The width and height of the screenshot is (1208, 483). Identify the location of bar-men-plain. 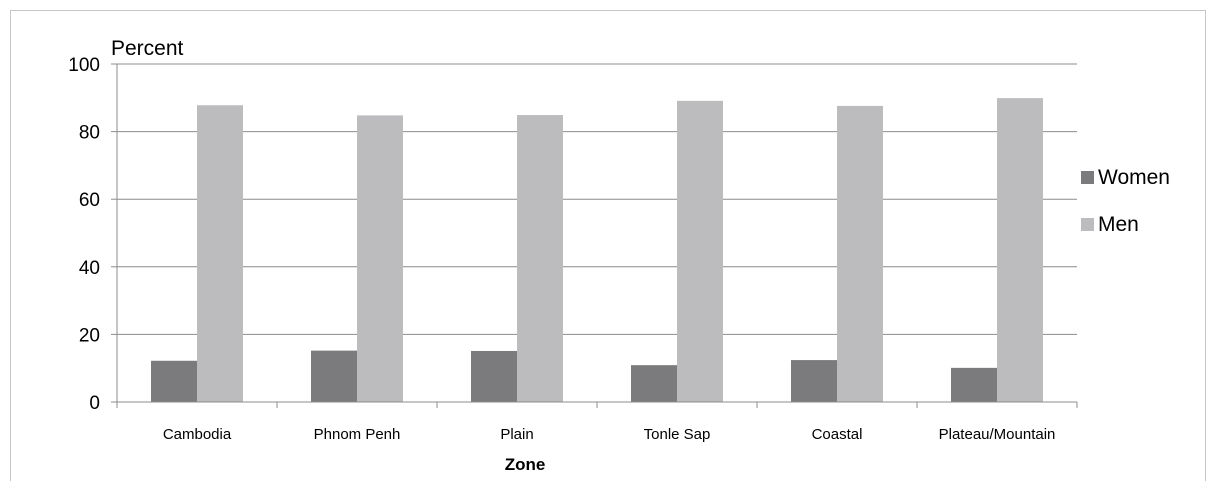
(540, 259).